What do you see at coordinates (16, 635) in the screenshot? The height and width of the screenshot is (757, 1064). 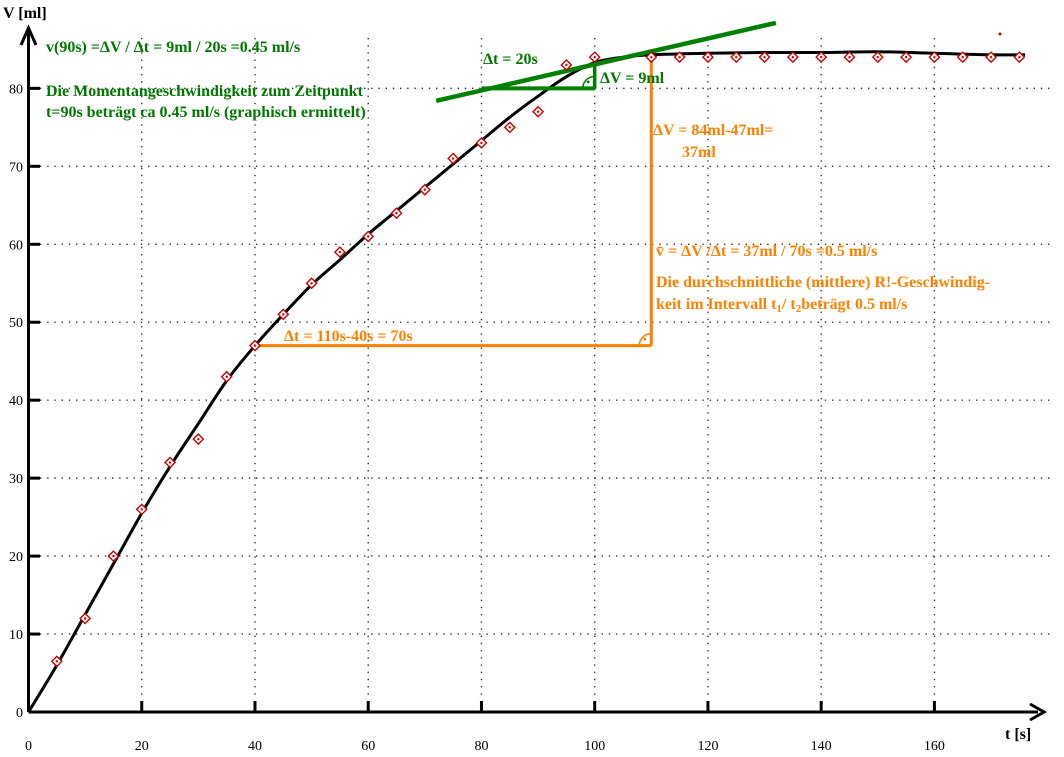 I see `y-tick-label: 10` at bounding box center [16, 635].